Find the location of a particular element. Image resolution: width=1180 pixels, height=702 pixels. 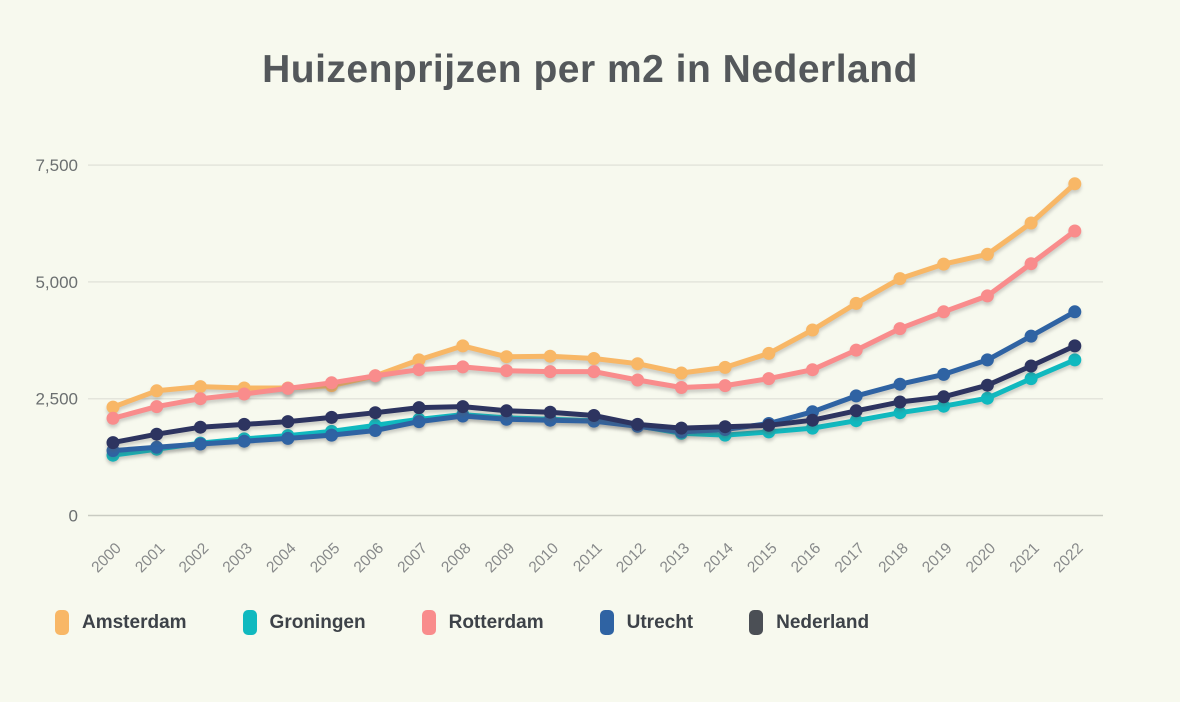

data-point-utrecht-2018 is located at coordinates (900, 384).